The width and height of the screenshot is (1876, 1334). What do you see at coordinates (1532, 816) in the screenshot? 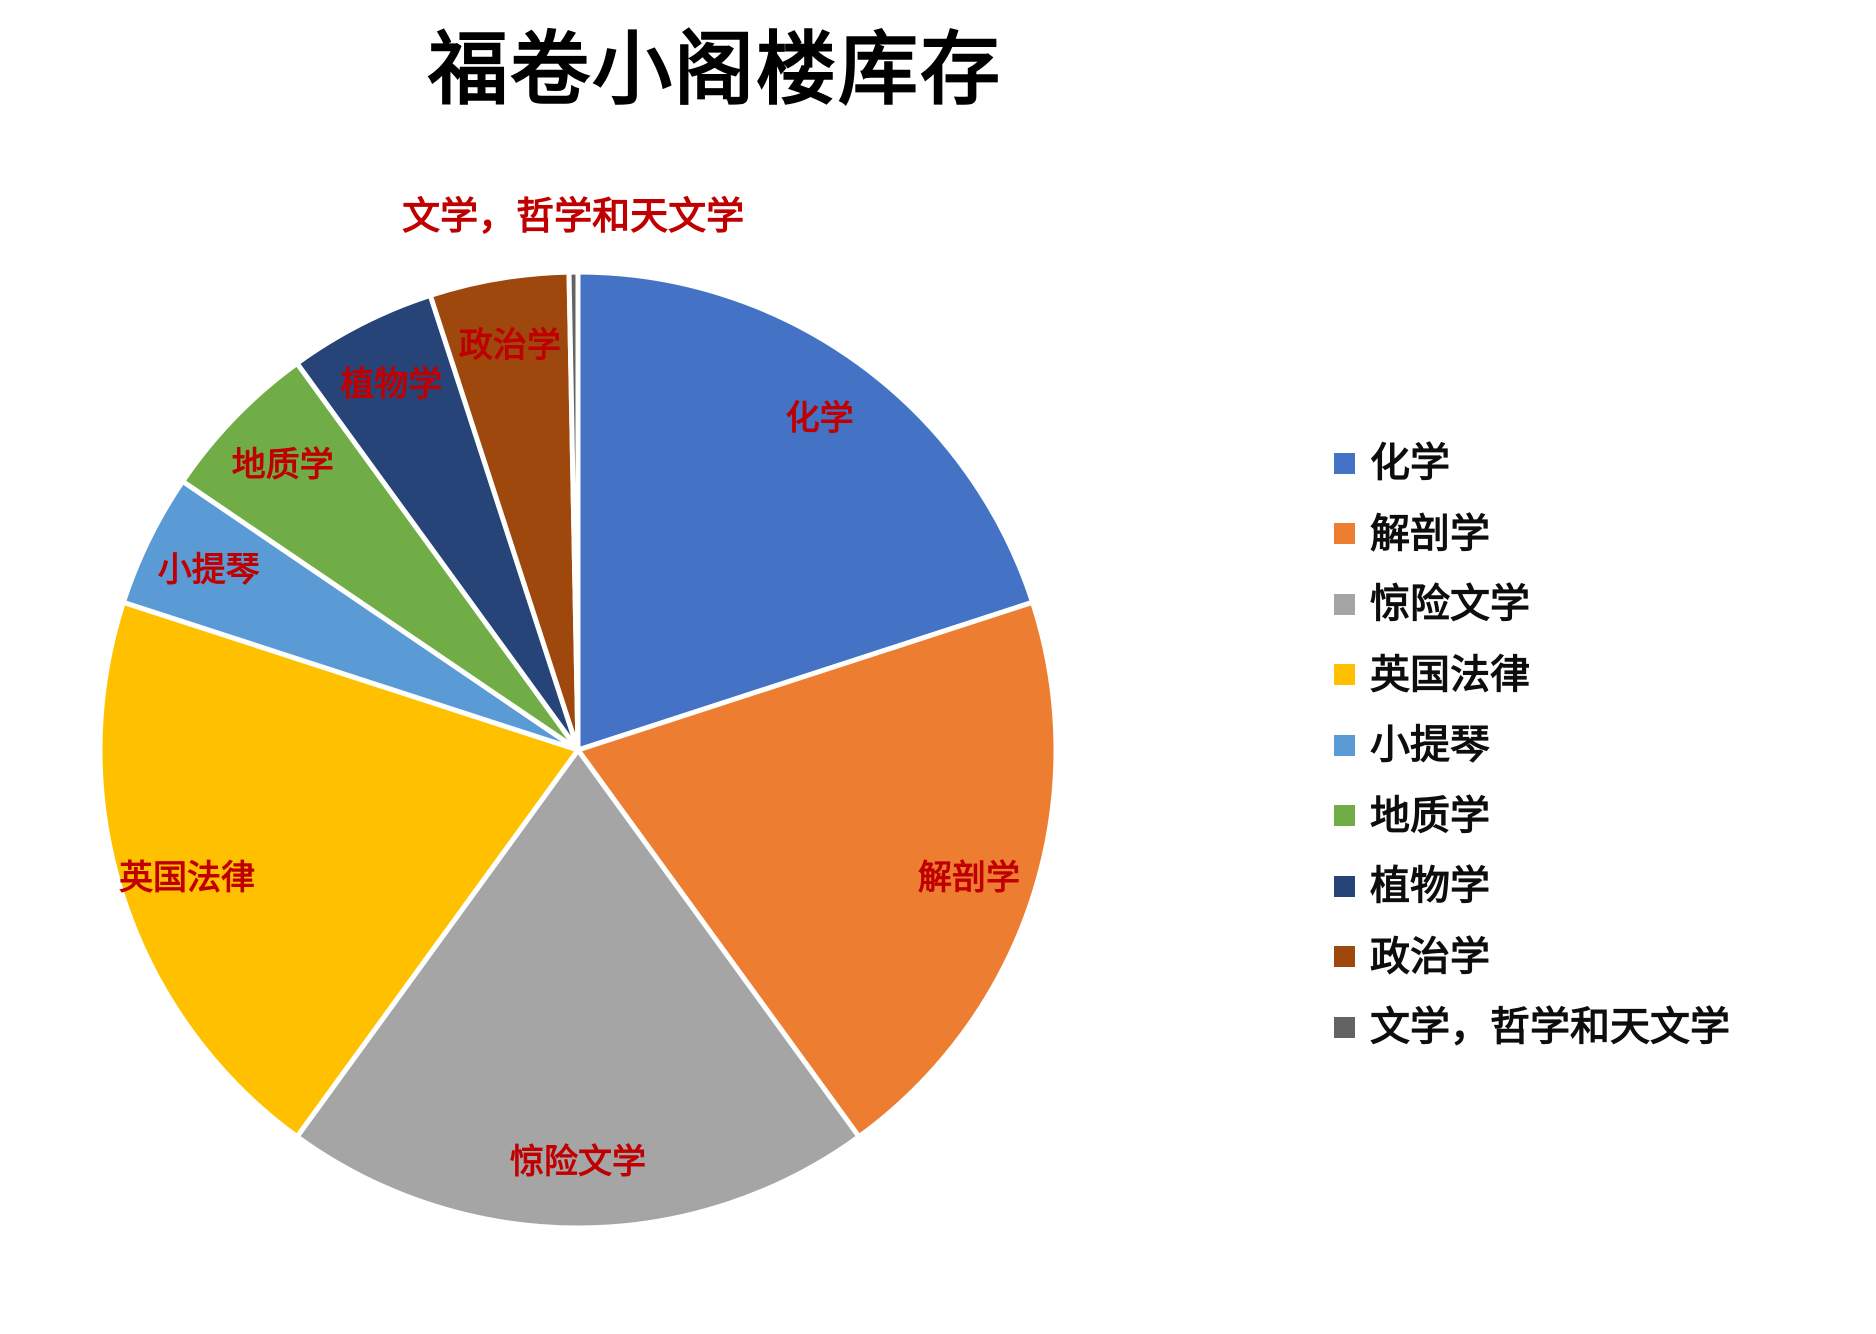
I see `legend-item-5: 地质学` at bounding box center [1532, 816].